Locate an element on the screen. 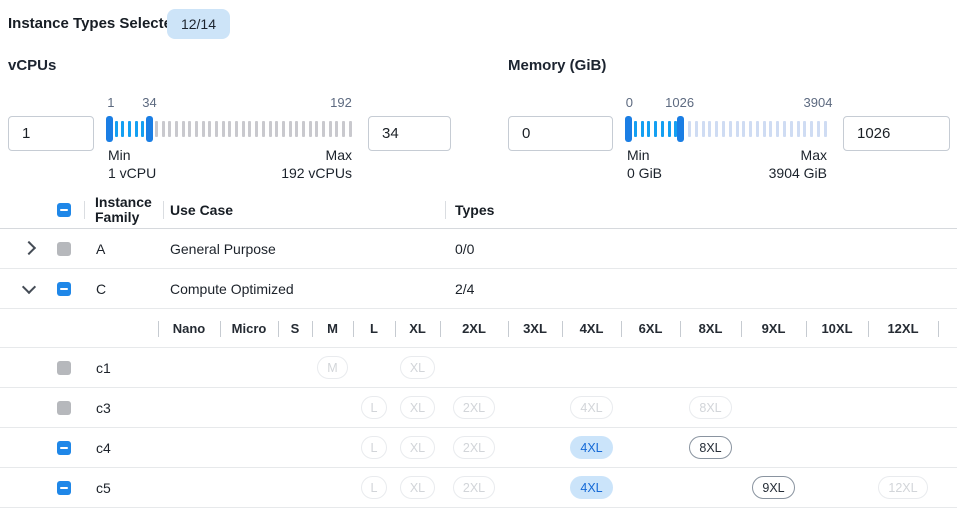  size-pill-8xl-available: 8XL is located at coordinates (710, 447).